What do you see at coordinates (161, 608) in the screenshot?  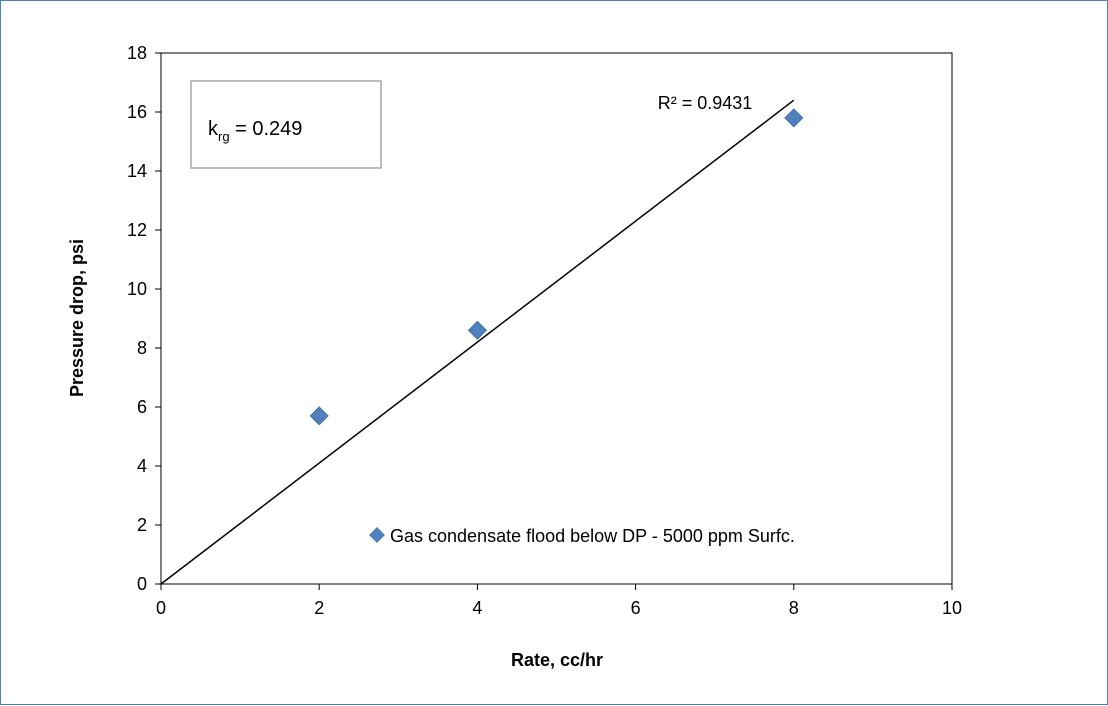 I see `x-tick-label: 0` at bounding box center [161, 608].